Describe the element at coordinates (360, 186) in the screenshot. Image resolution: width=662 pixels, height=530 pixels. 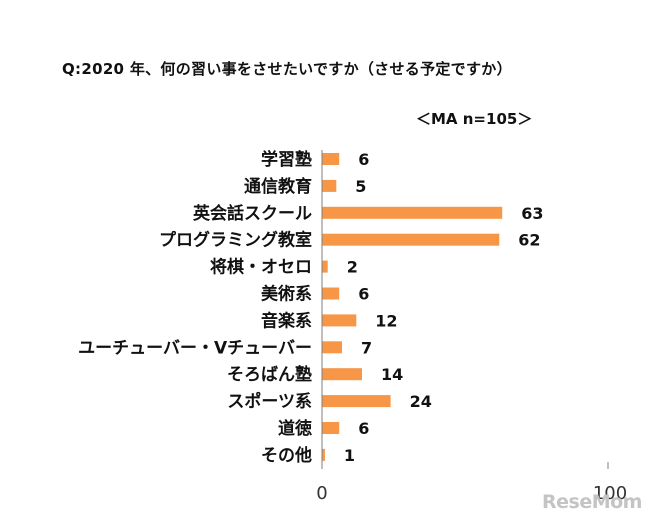
I see `value-label-1: 5` at that location.